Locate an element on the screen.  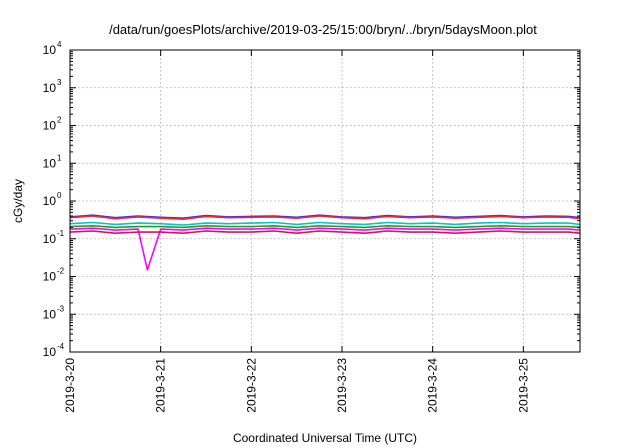
y-tick-label: 10 0 is located at coordinates (52, 199).